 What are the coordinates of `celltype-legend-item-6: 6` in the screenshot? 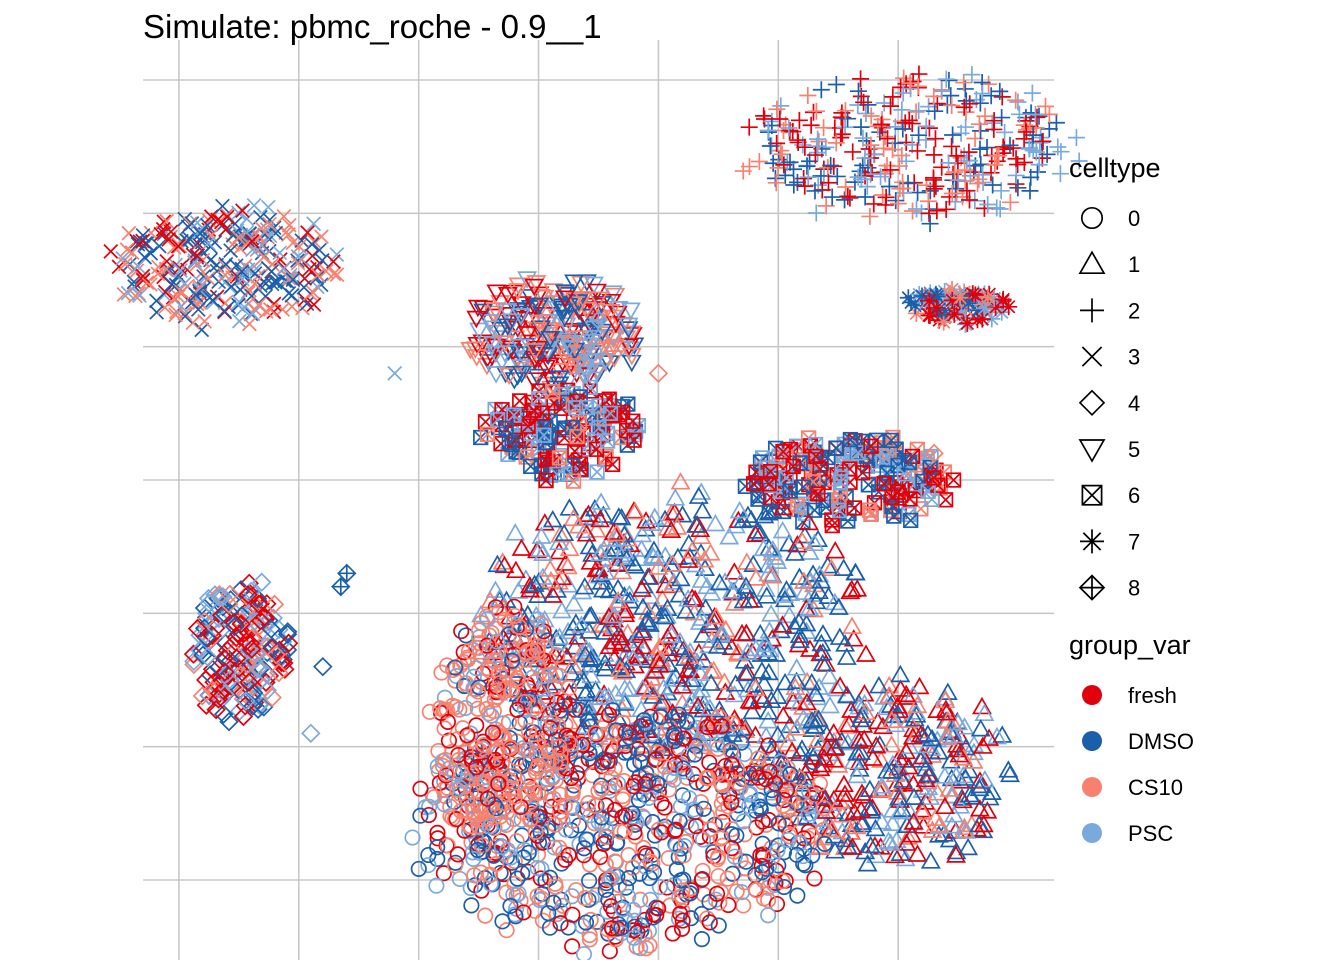 It's located at (1110, 495).